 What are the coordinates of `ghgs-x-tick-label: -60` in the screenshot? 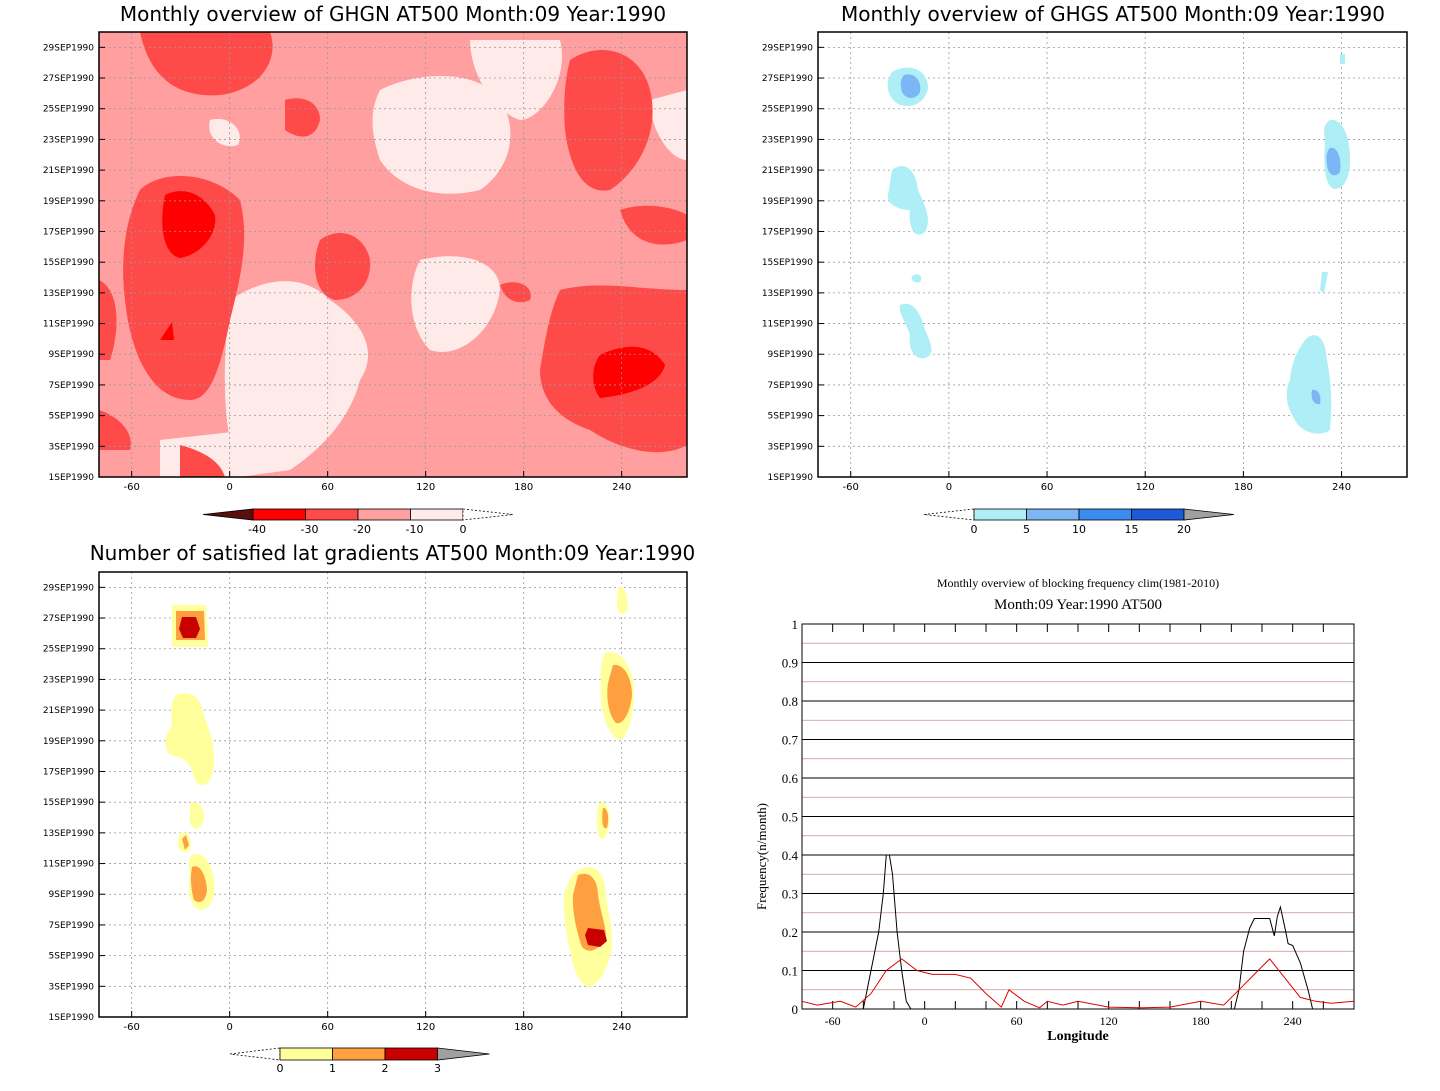 It's located at (851, 487).